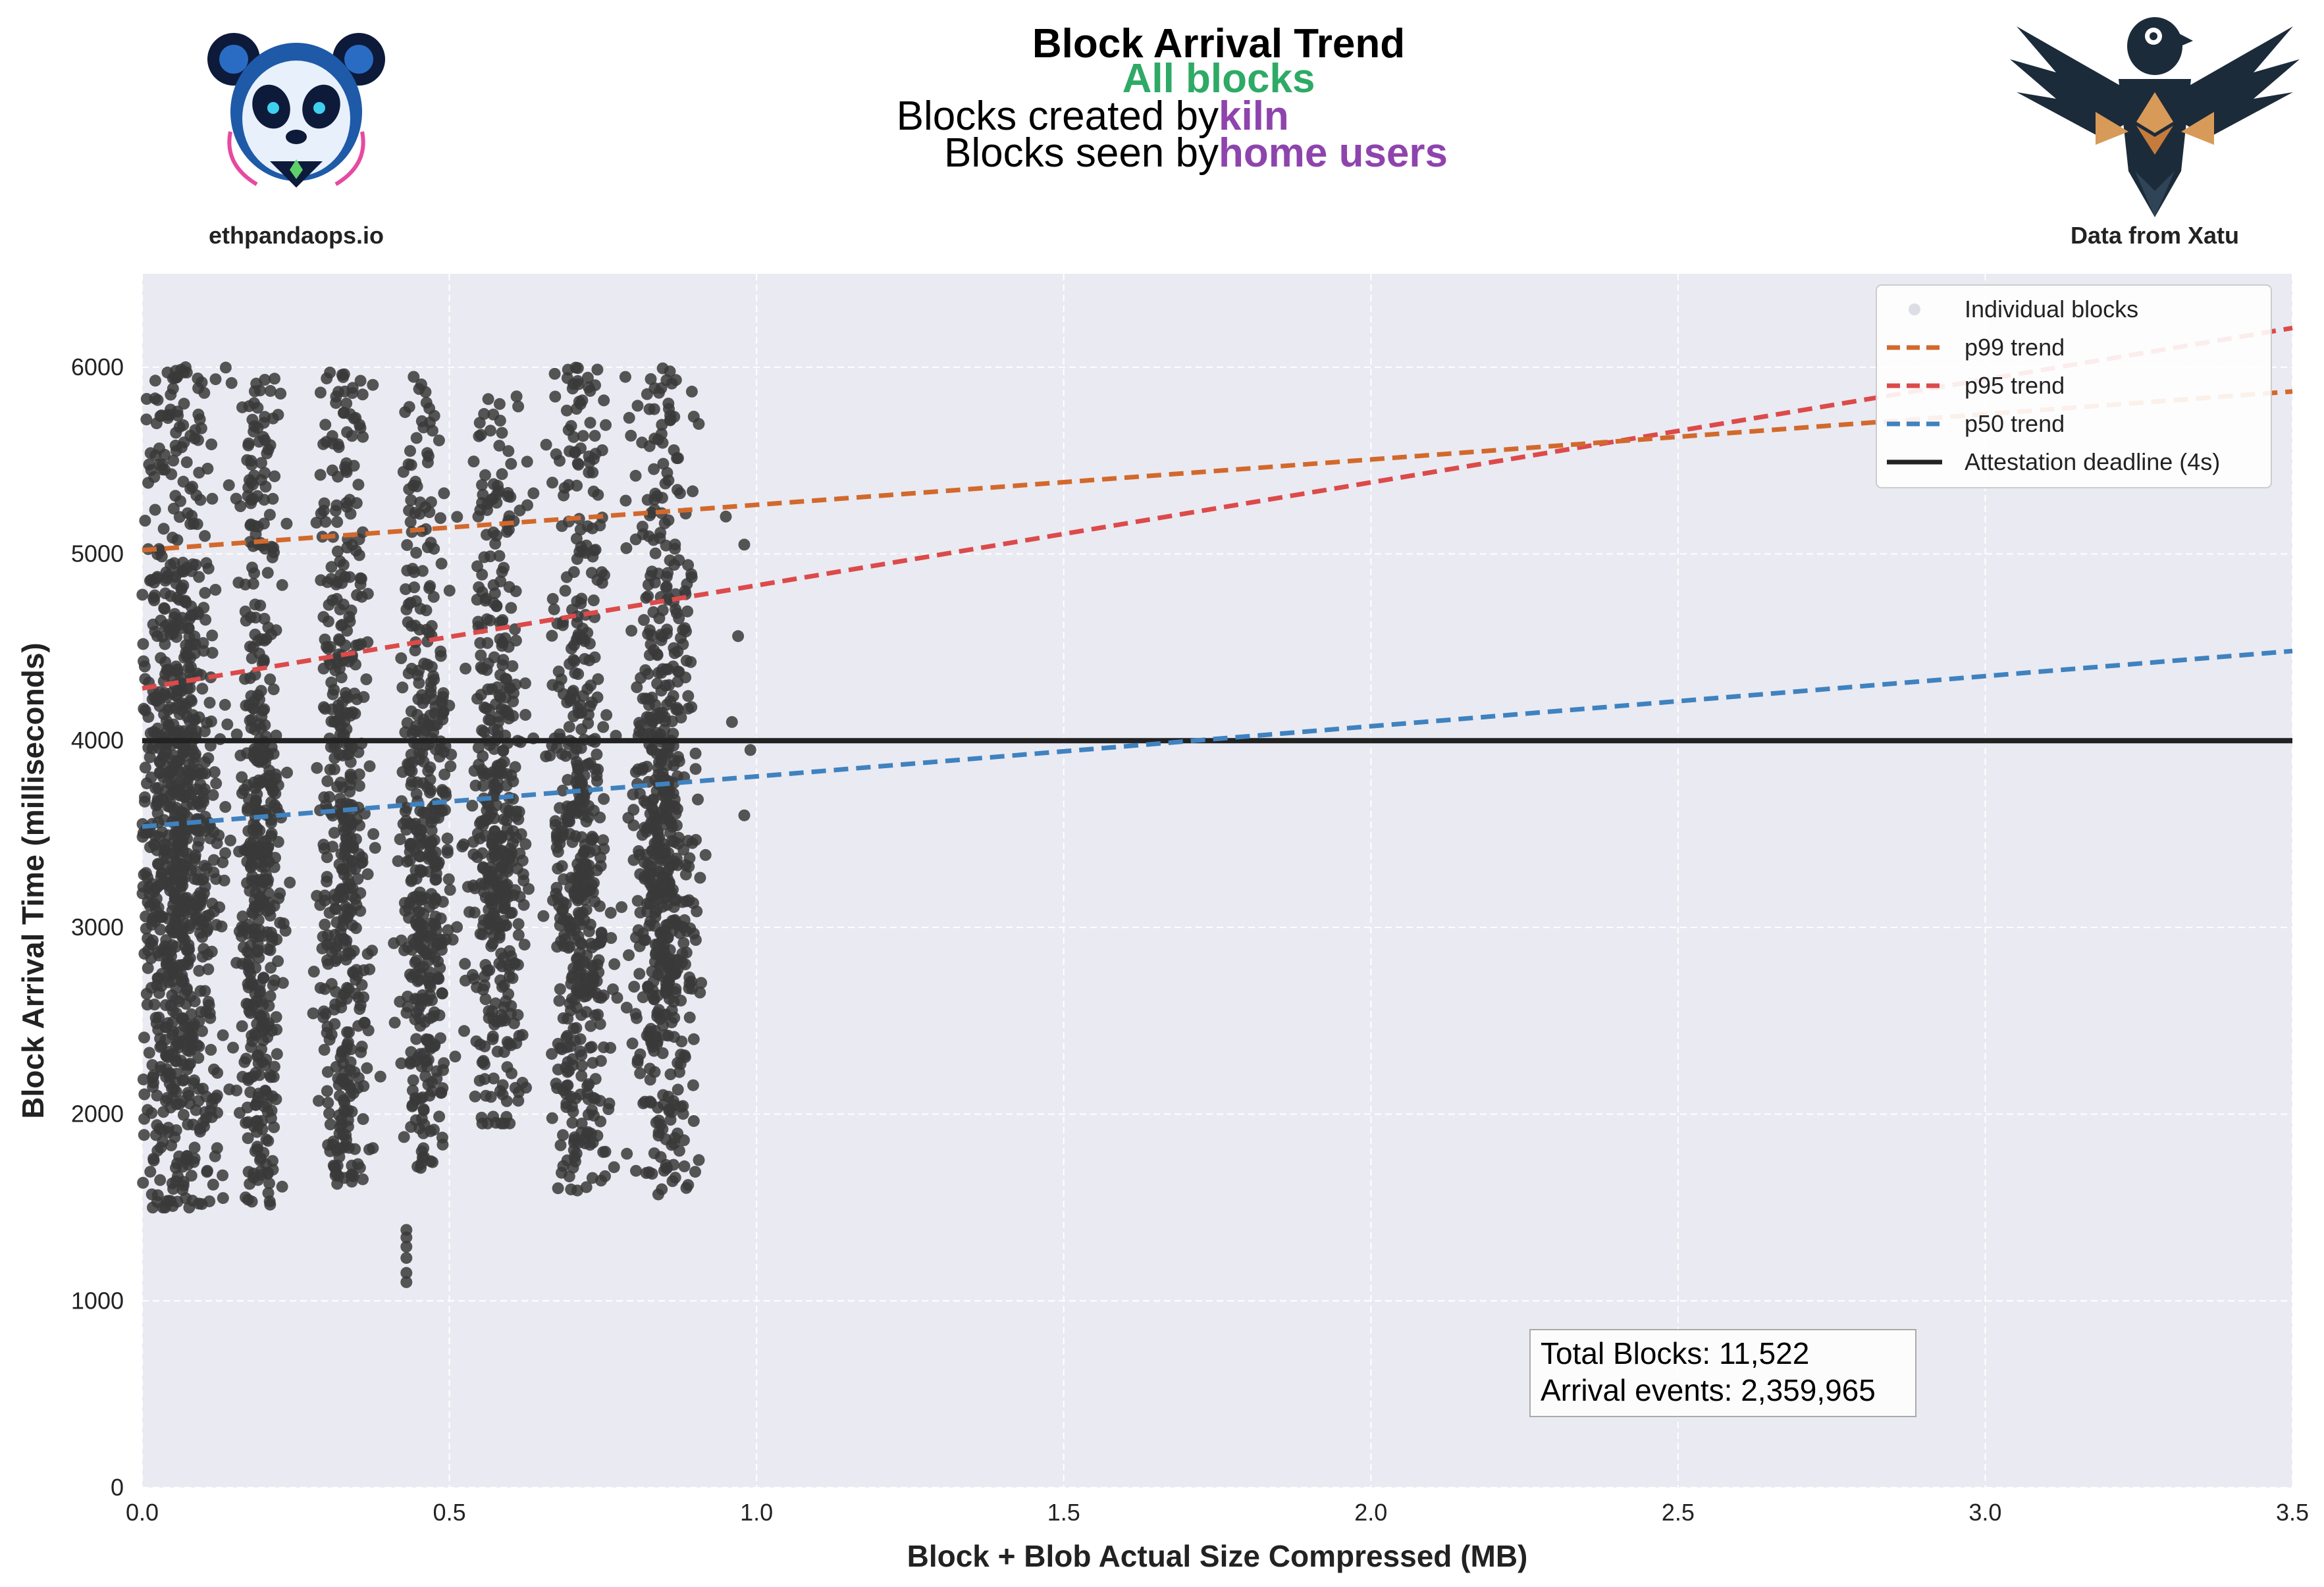 The height and width of the screenshot is (1587, 2324). I want to click on y-tick-label: 2000, so click(97, 1114).